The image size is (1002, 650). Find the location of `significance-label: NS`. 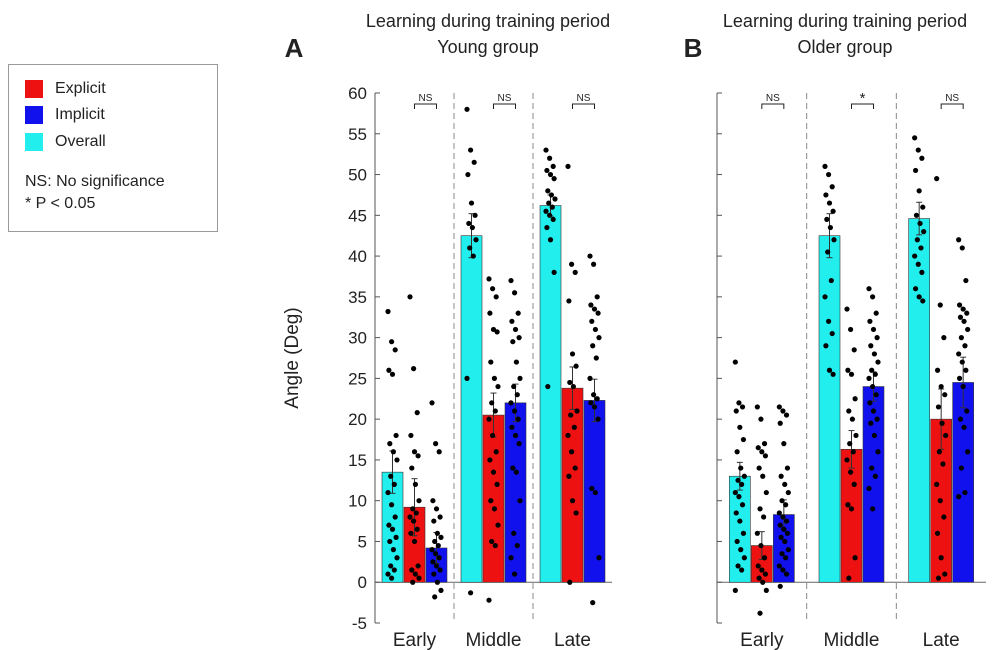

significance-label: NS is located at coordinates (426, 98).